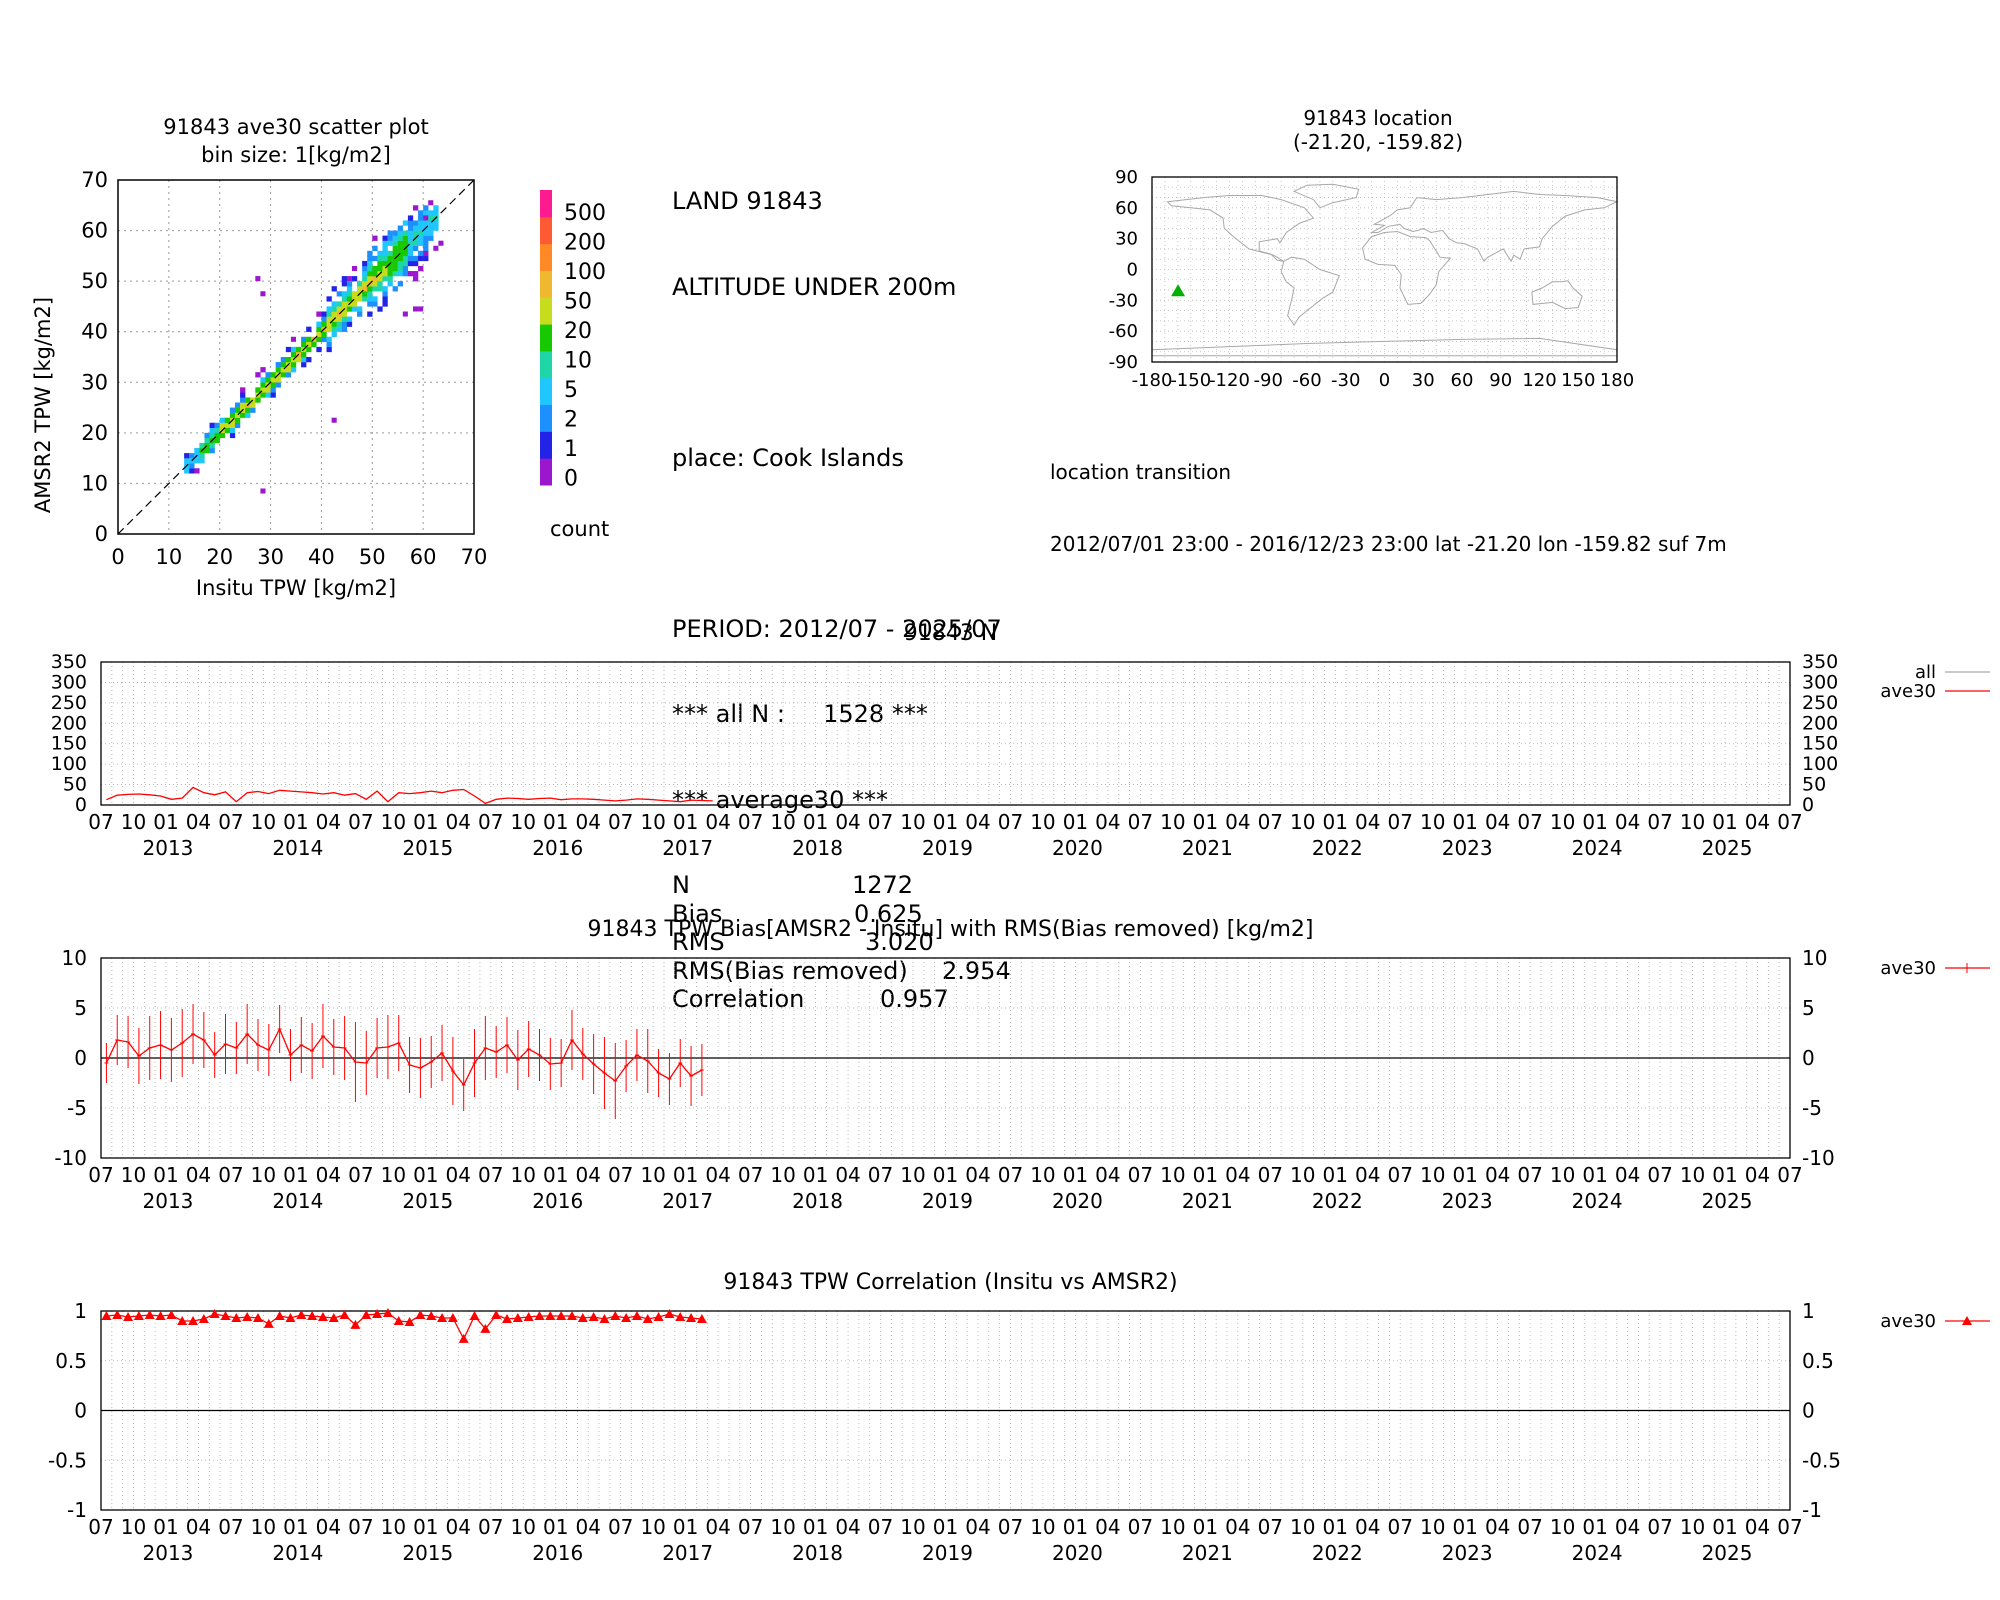  Describe the element at coordinates (837, 885) in the screenshot. I see `info-stat-row: N 1272` at that location.